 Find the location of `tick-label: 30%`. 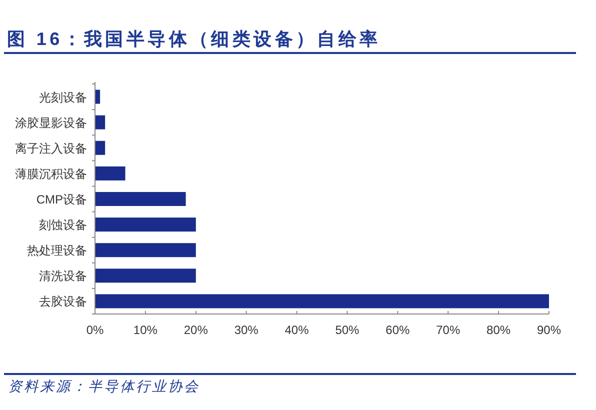

tick-label: 30% is located at coordinates (246, 330).